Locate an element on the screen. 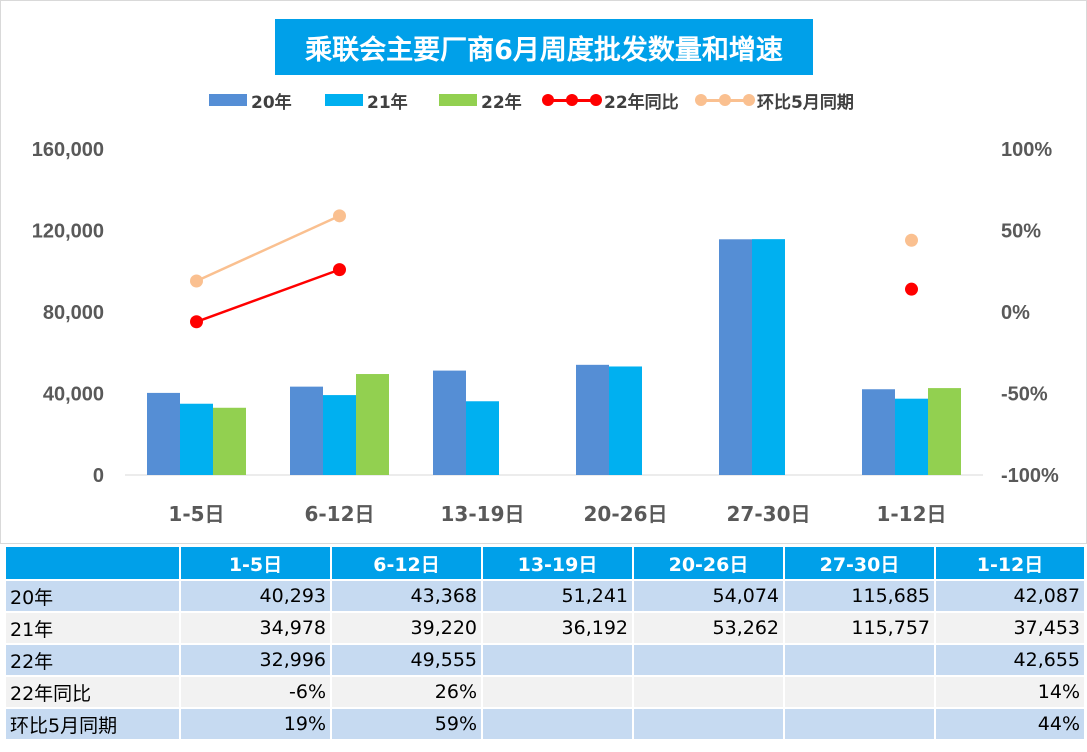 The image size is (1087, 752). line-segment-22年同比 is located at coordinates (268, 295).